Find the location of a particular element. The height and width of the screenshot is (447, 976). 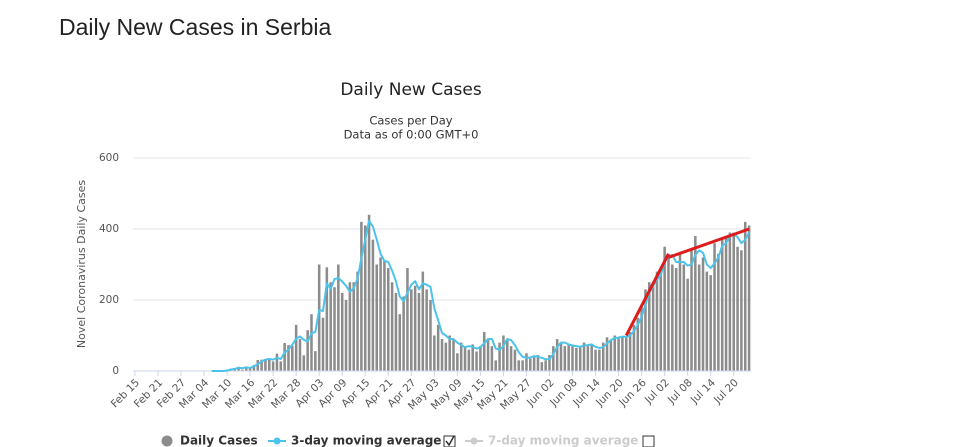

chart-note: Data as of 0:00 GMT+0 is located at coordinates (411, 135).